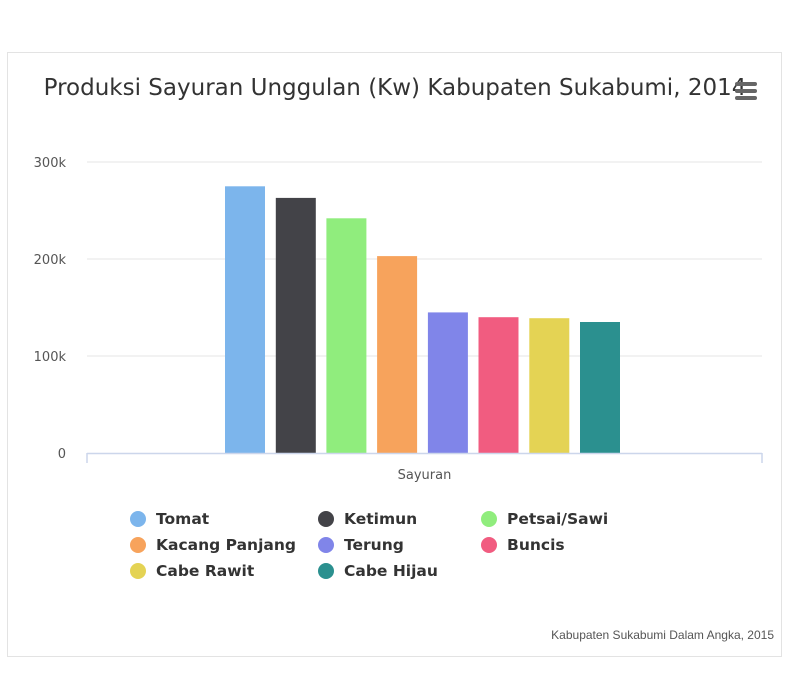 Image resolution: width=800 pixels, height=691 pixels. I want to click on legend-label: Petsai/Sawi, so click(558, 519).